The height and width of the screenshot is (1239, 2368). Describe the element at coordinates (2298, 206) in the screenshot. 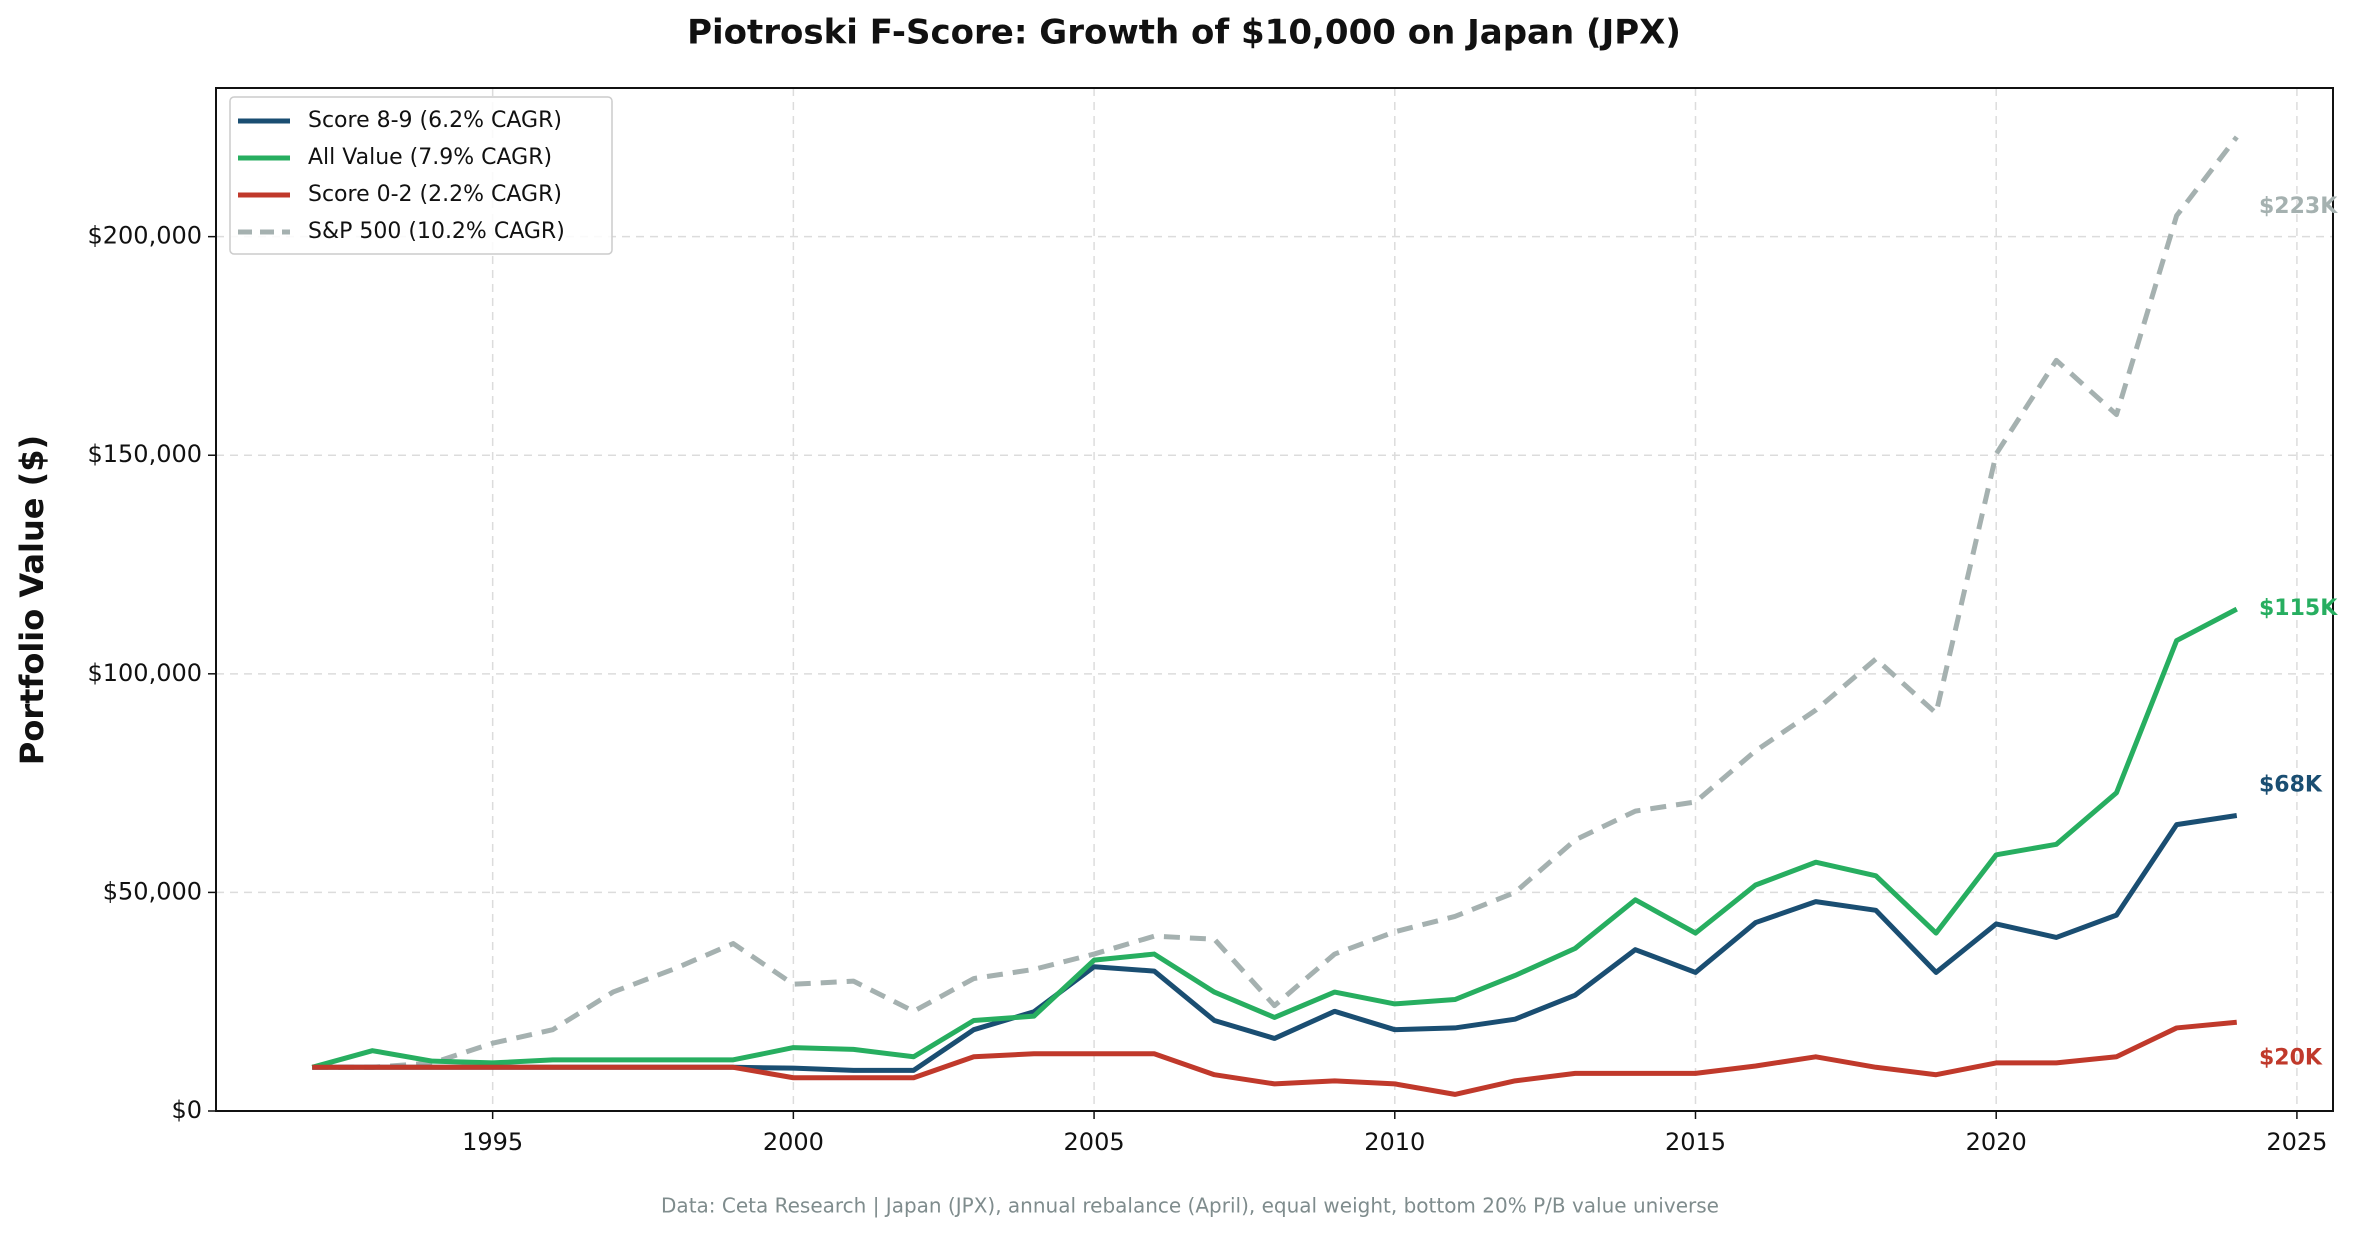

I see `end-label: $223K` at that location.